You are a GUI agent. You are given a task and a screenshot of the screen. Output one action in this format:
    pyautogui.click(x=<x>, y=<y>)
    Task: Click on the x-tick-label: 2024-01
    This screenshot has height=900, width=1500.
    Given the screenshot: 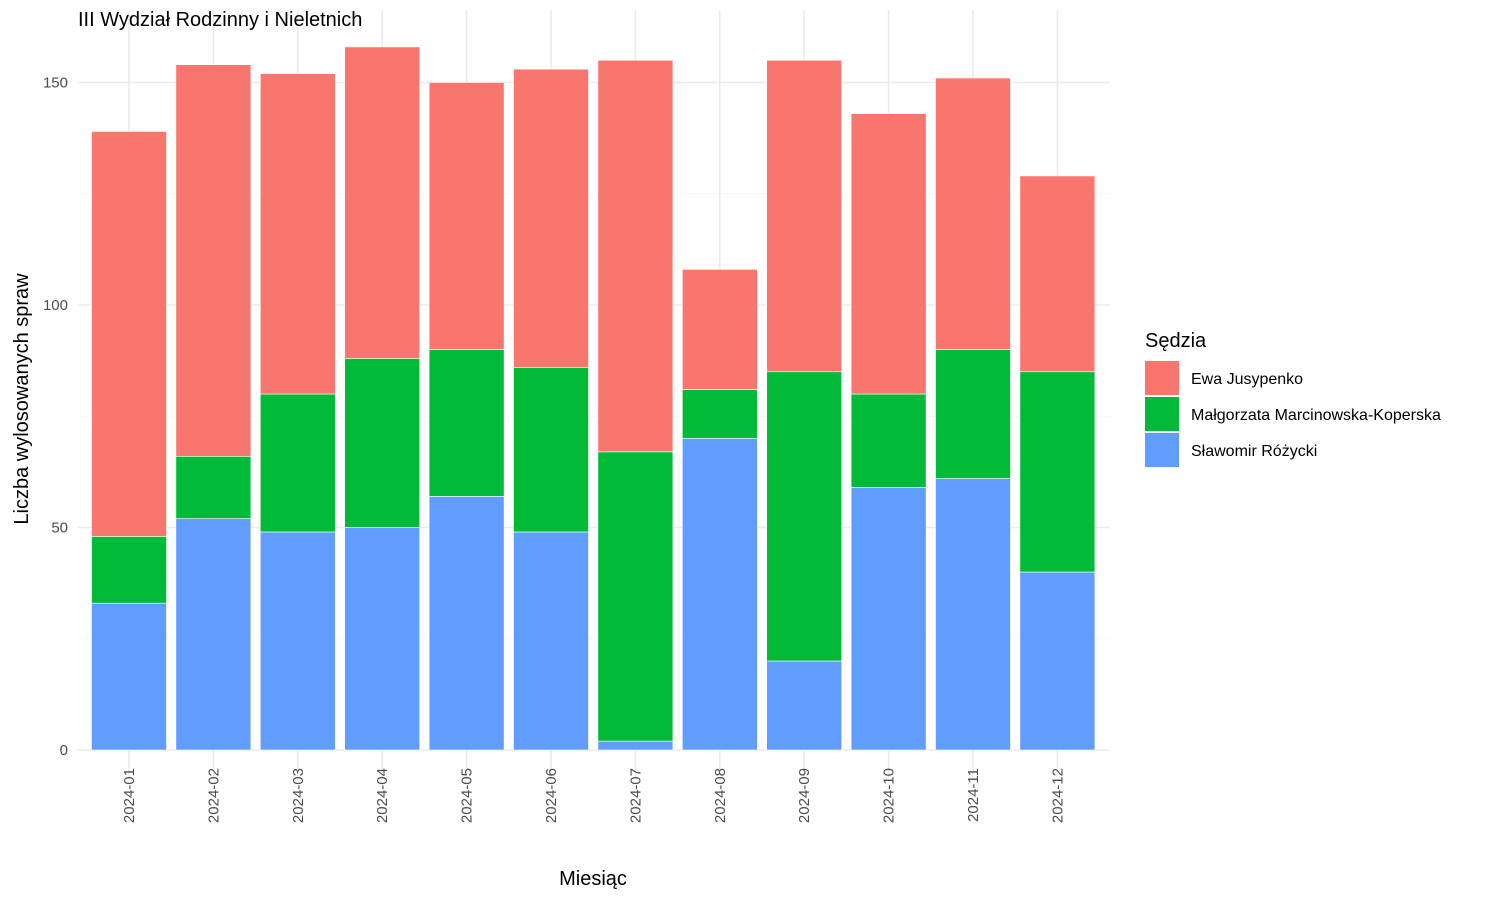 What is the action you would take?
    pyautogui.click(x=129, y=795)
    